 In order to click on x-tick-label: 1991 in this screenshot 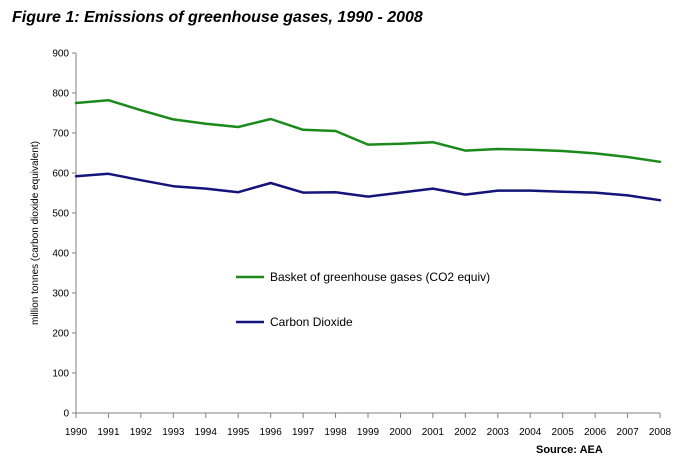, I will do `click(108, 432)`.